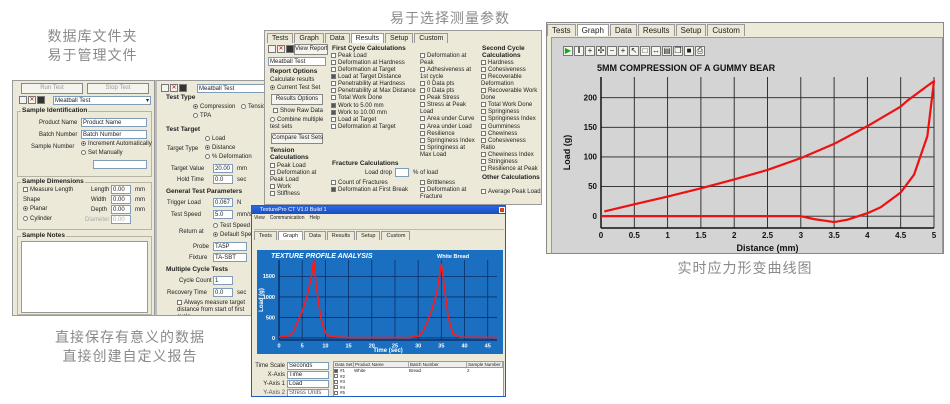 Image resolution: width=950 pixels, height=404 pixels. Describe the element at coordinates (511, 112) in the screenshot. I see `calc-checkbox: Springiness` at that location.